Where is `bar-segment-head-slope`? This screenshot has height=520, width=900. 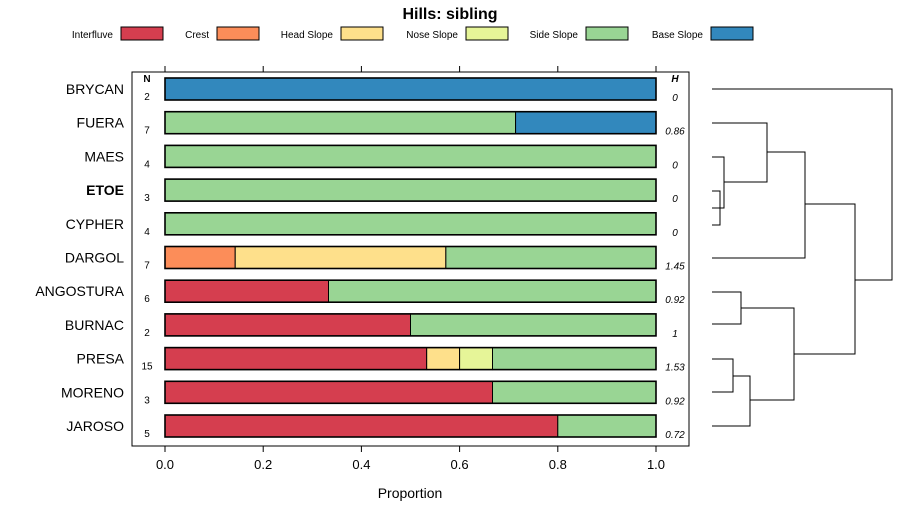 bar-segment-head-slope is located at coordinates (340, 257).